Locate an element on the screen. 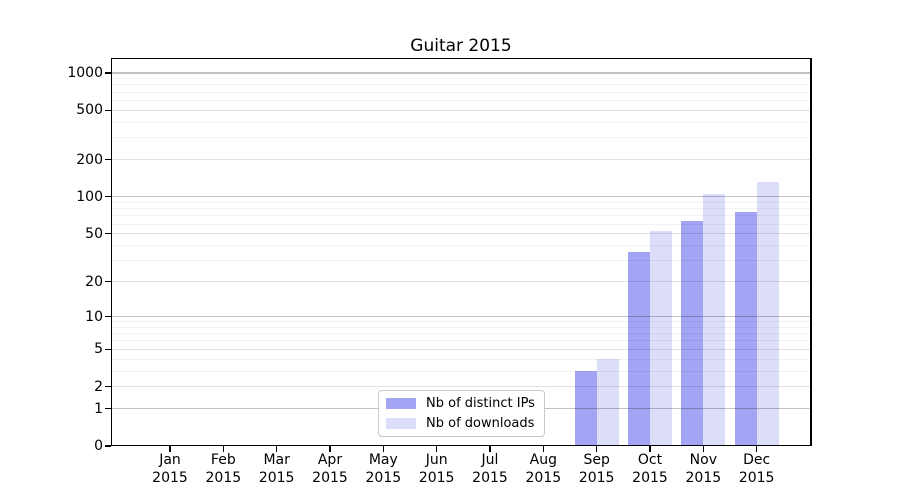 The image size is (900, 500). y-tick-label: 200 is located at coordinates (89, 159).